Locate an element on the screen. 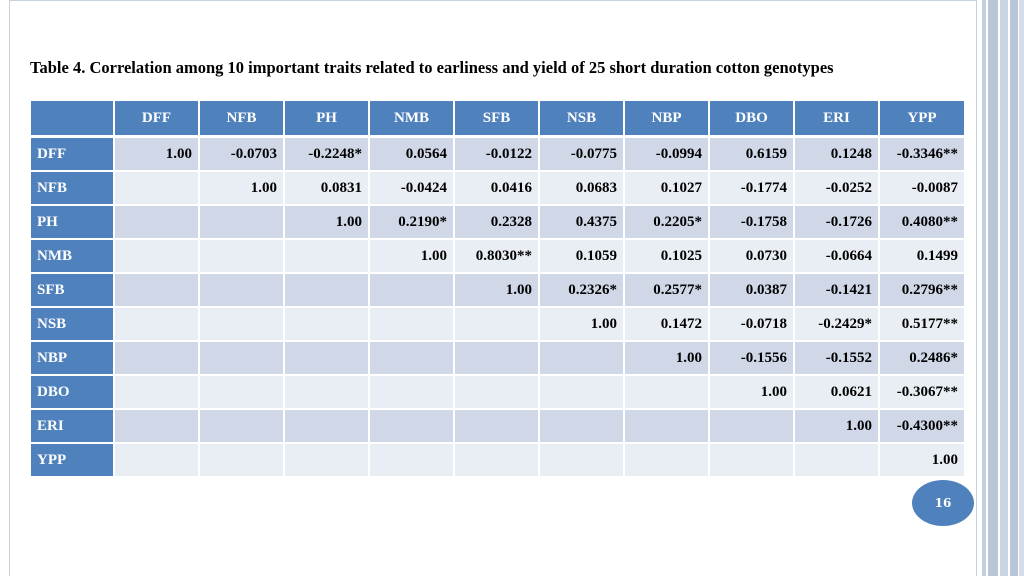 This screenshot has width=1024, height=576. table-cell: 0.0387 is located at coordinates (752, 291).